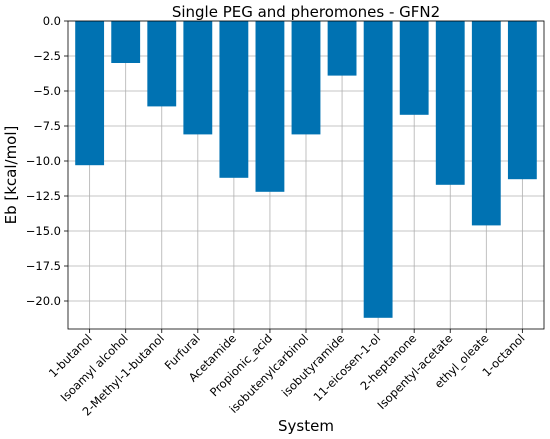  What do you see at coordinates (47, 56) in the screenshot?
I see `y-tick-label: −2.5` at bounding box center [47, 56].